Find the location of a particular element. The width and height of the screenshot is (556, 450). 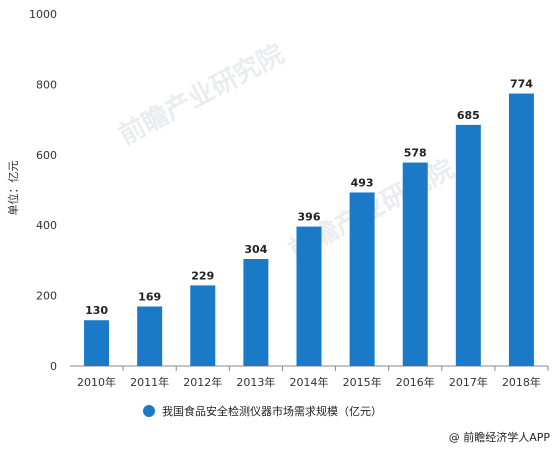

legend-marker is located at coordinates (149, 411).